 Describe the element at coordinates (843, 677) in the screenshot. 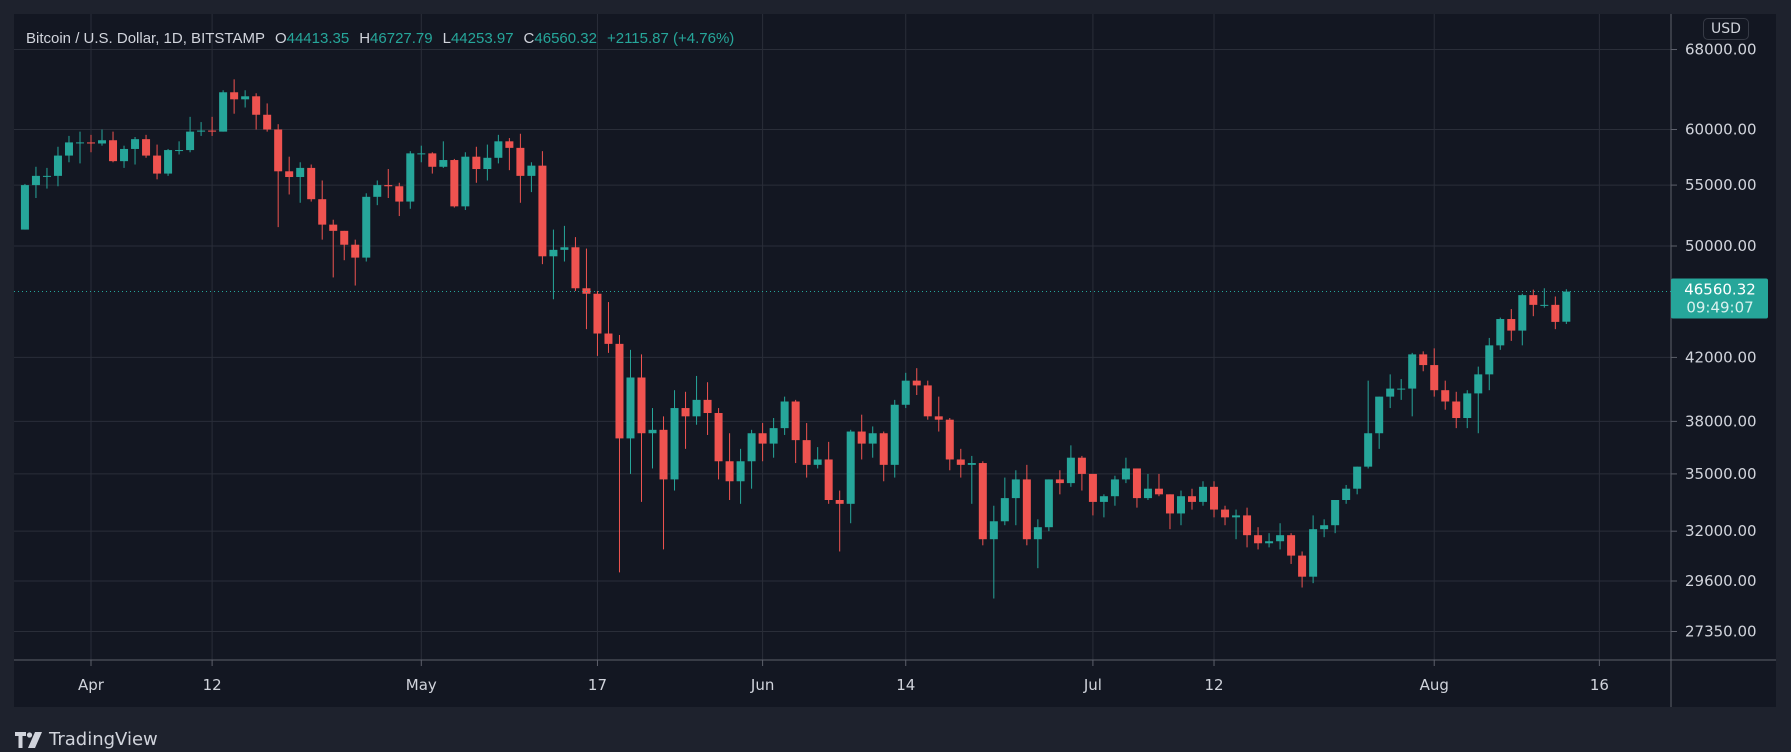

I see `time-axis: Apr 12 May 17 Jun 14 Jul 12 Aug 16` at that location.